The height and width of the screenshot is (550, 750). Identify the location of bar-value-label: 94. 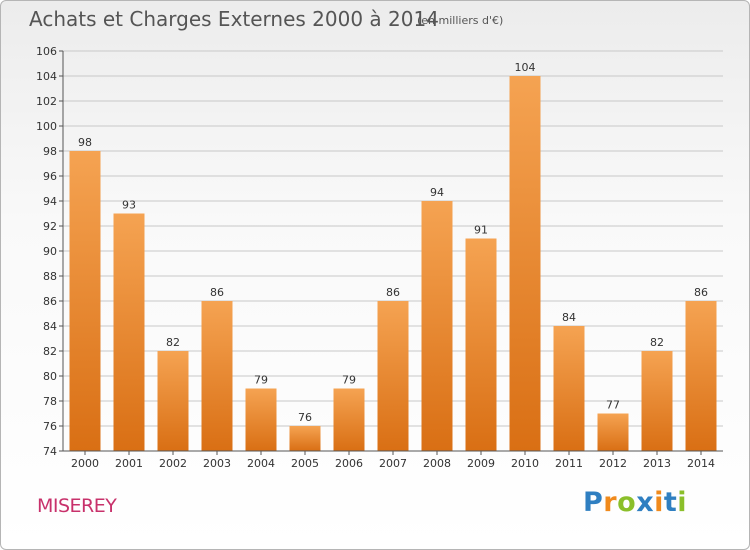
(437, 192).